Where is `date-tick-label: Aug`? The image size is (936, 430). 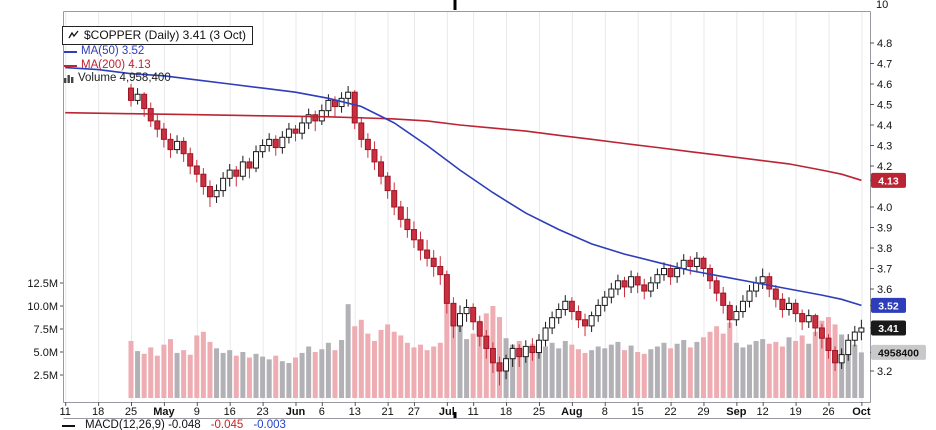
date-tick-label: Aug is located at coordinates (571, 412).